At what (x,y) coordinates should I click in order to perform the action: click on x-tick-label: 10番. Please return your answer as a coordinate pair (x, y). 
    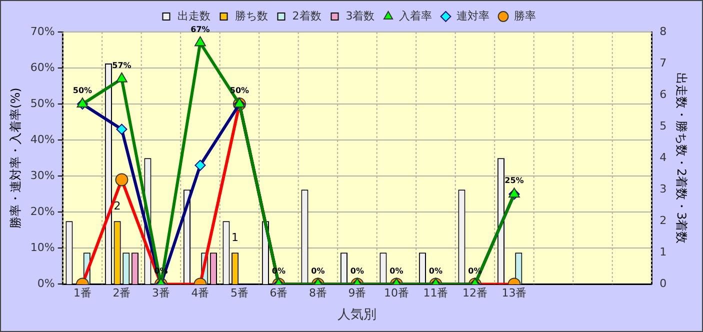
    Looking at the image, I should click on (396, 293).